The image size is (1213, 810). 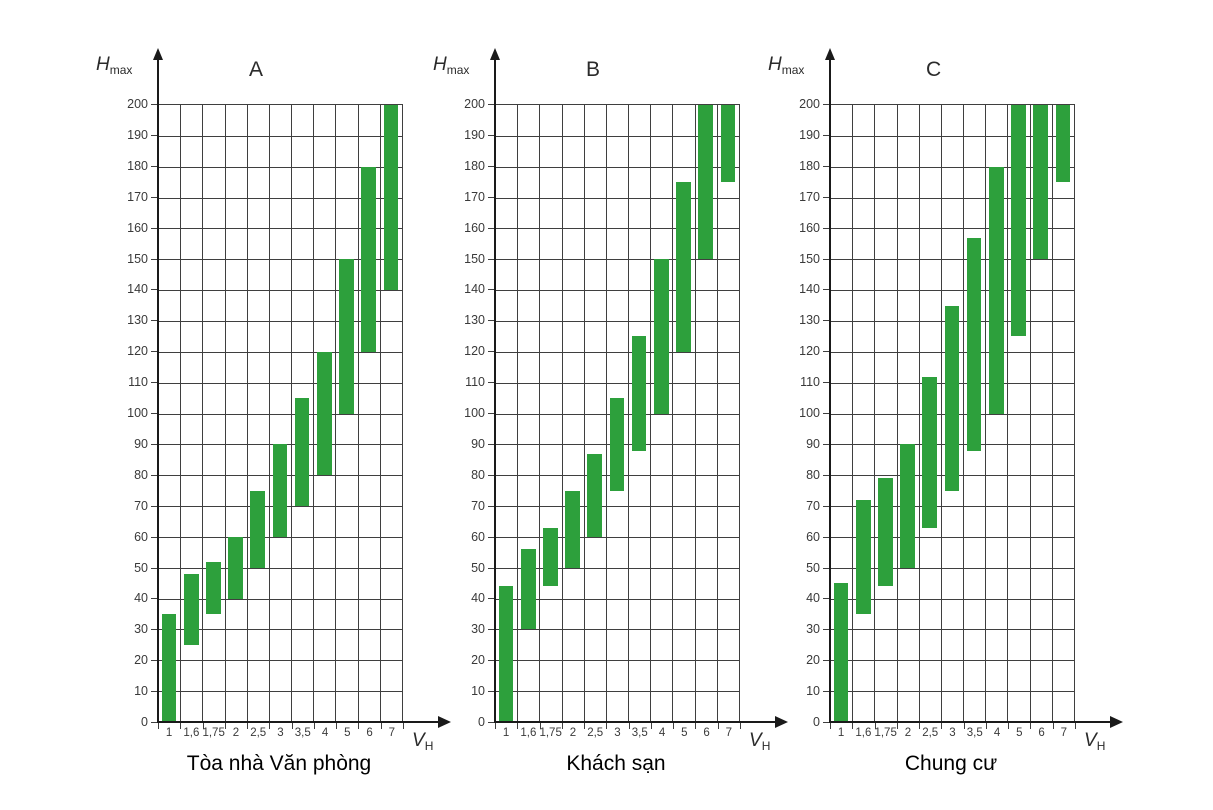 I want to click on y-tick-label-60: 60, so click(x=813, y=536).